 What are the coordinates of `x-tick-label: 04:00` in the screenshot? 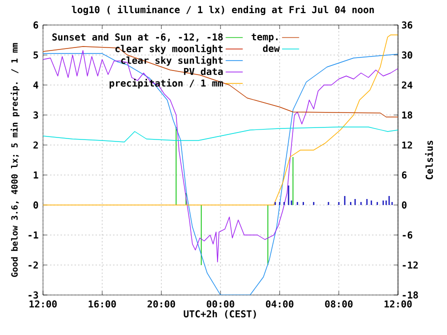 It's located at (280, 304).